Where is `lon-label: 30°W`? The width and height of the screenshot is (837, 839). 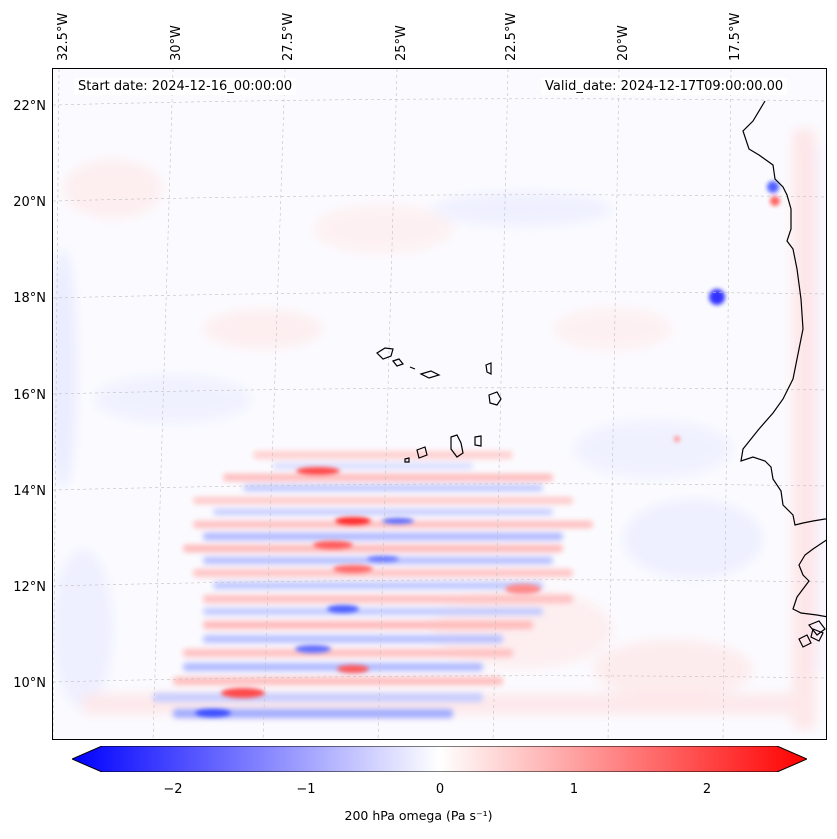
lon-label: 30°W is located at coordinates (176, 43).